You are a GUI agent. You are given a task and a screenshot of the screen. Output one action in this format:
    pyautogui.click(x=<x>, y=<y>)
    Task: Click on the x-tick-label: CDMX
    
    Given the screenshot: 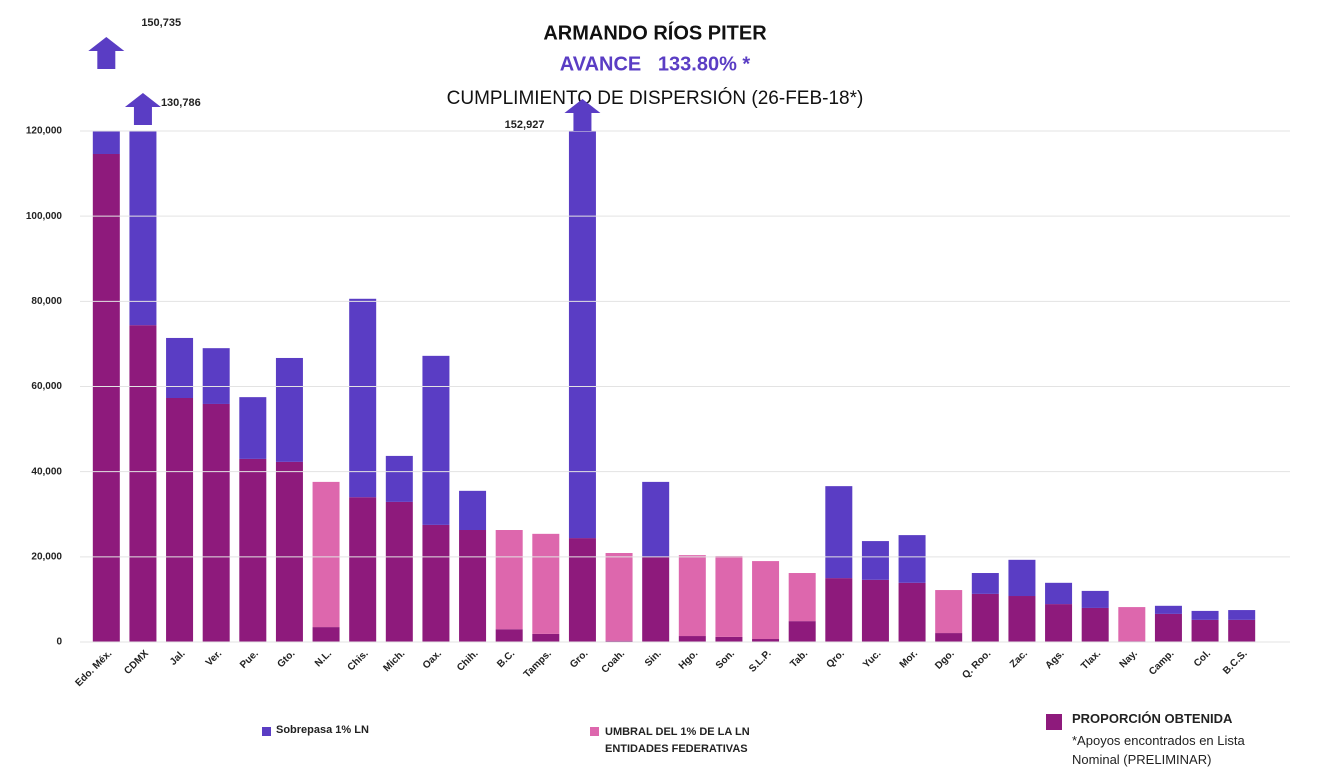 What is the action you would take?
    pyautogui.click(x=136, y=662)
    